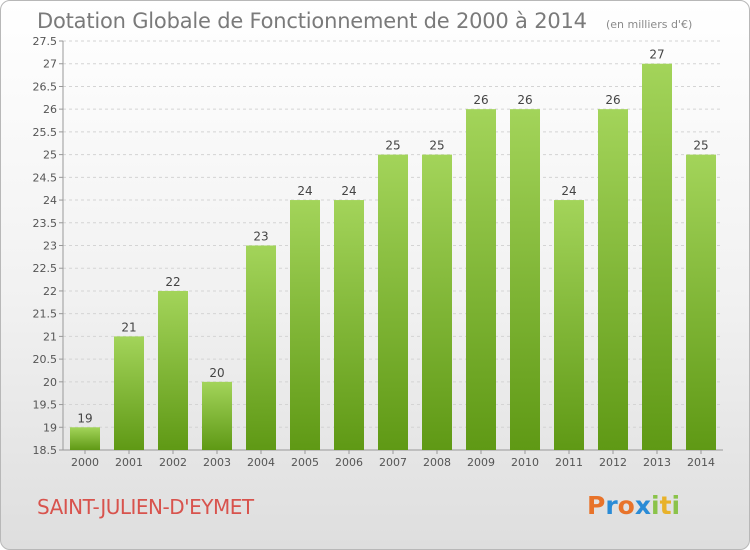 Image resolution: width=750 pixels, height=550 pixels. What do you see at coordinates (261, 462) in the screenshot?
I see `x-tick-label: 2004` at bounding box center [261, 462].